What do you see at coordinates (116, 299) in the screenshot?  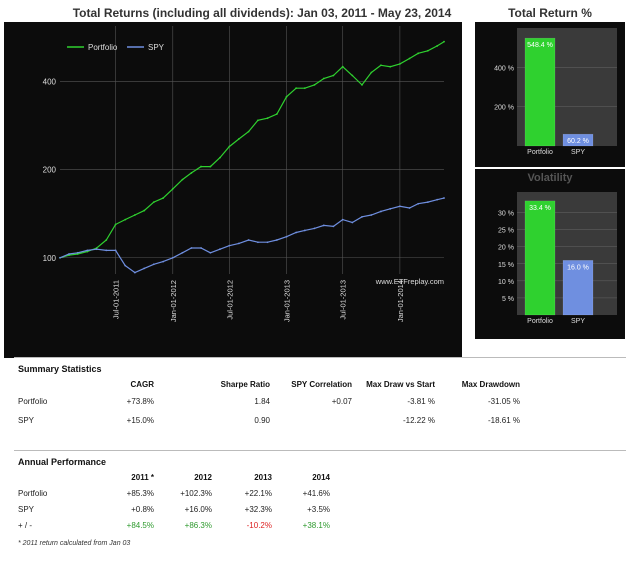 I see `x-tick-label: Jul-01-2011` at bounding box center [116, 299].